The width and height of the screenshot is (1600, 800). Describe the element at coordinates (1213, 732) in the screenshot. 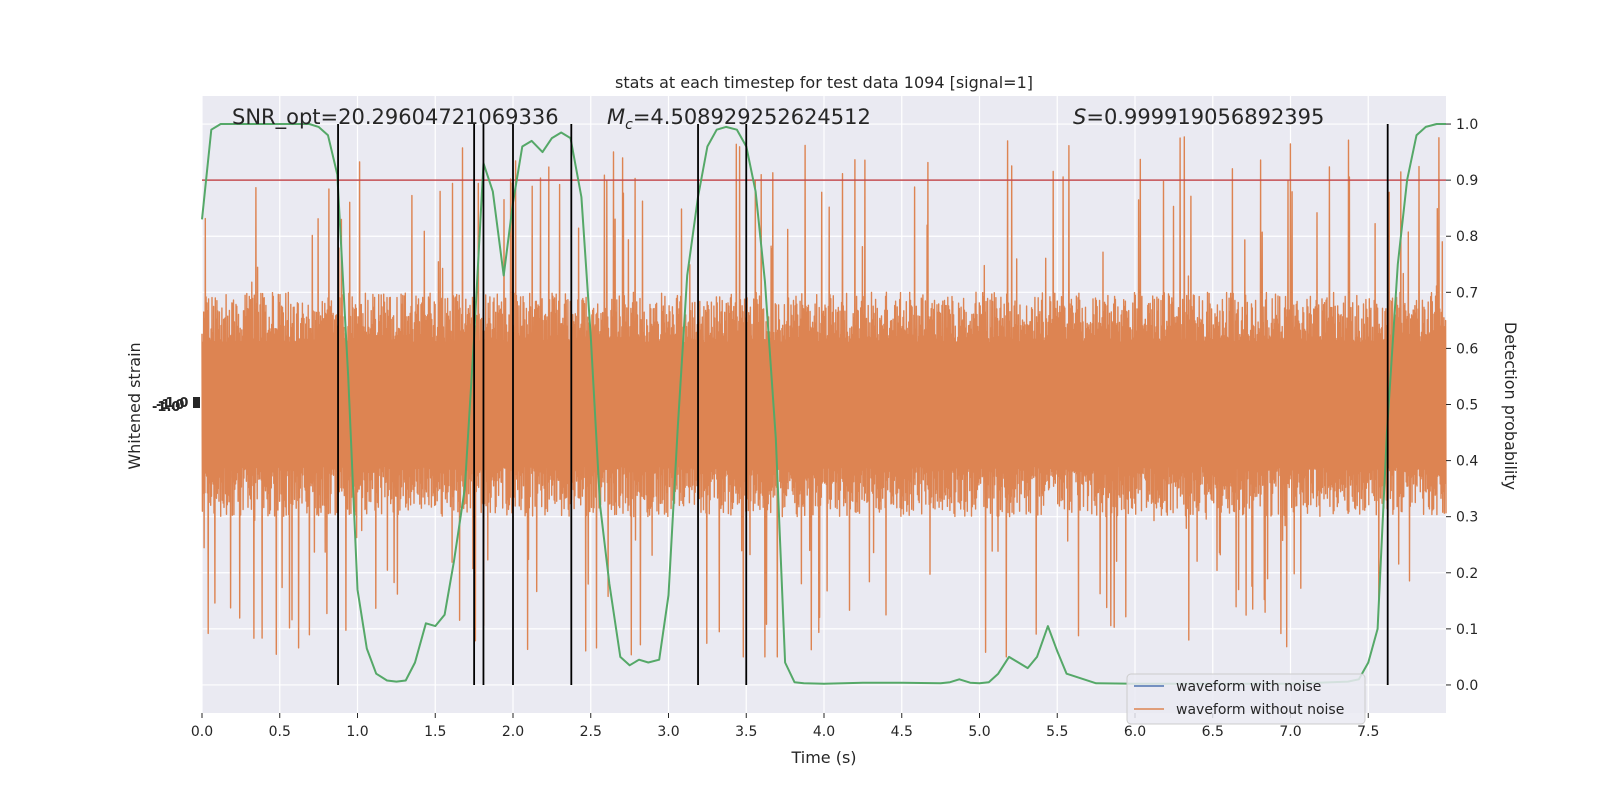

I see `x-tick-label-13: 6.5` at that location.